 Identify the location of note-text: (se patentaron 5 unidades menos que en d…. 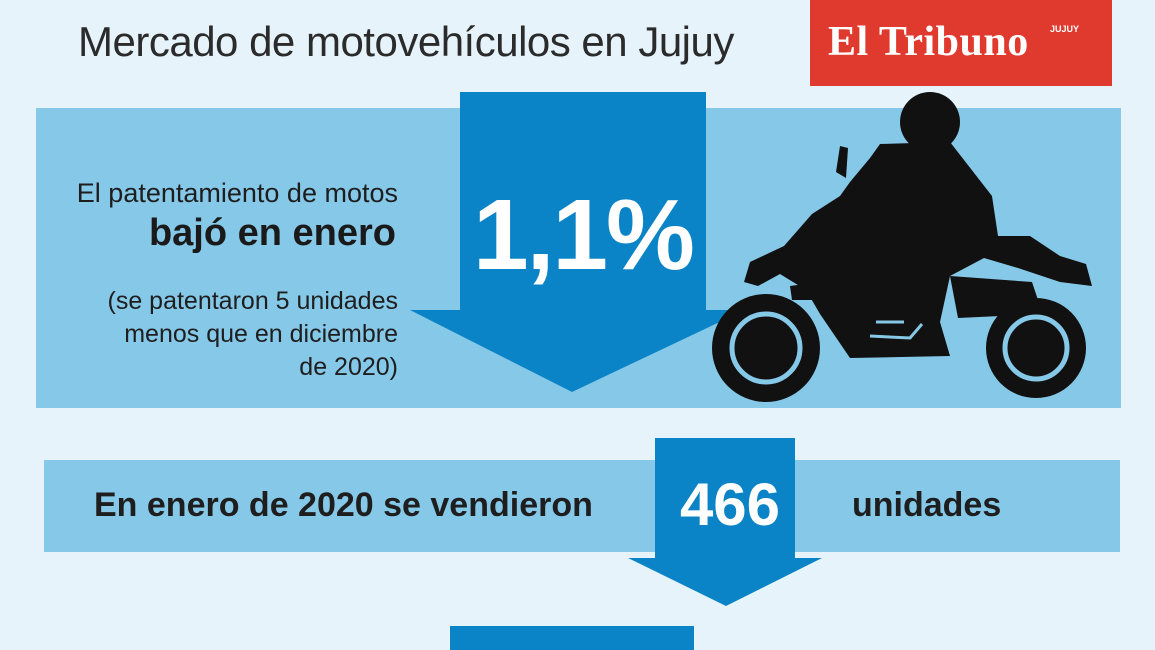
(230, 334).